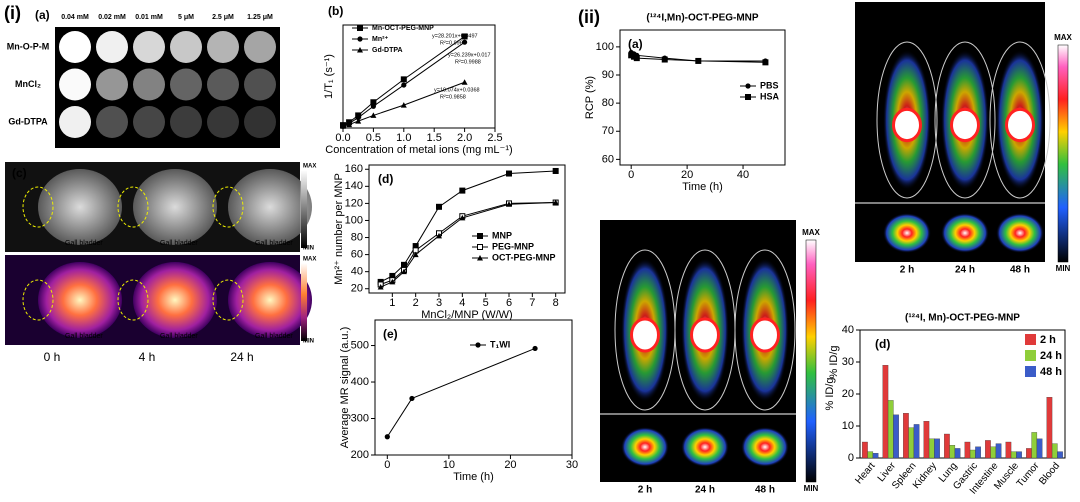 Image resolution: width=1080 pixels, height=502 pixels. I want to click on y-tick-label: 10, so click(848, 426).